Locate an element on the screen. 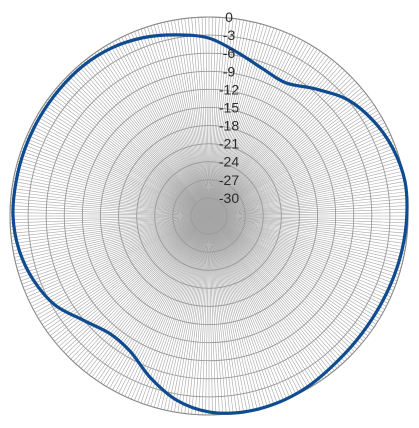  radial-grid-ring is located at coordinates (209, 216).